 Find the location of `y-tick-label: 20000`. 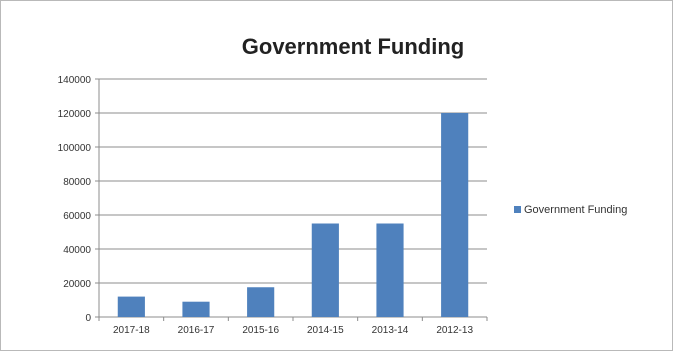

y-tick-label: 20000 is located at coordinates (77, 284).